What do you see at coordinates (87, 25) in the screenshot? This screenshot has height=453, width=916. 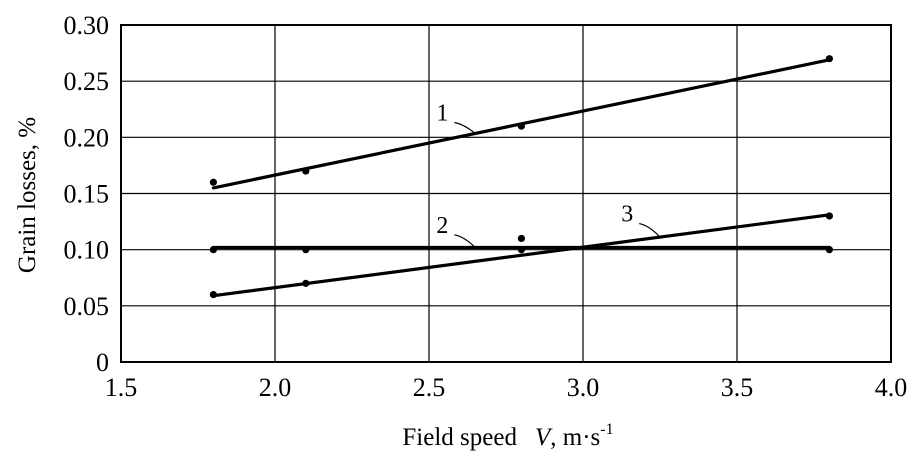 I see `y-tick-label: 0.30` at bounding box center [87, 25].